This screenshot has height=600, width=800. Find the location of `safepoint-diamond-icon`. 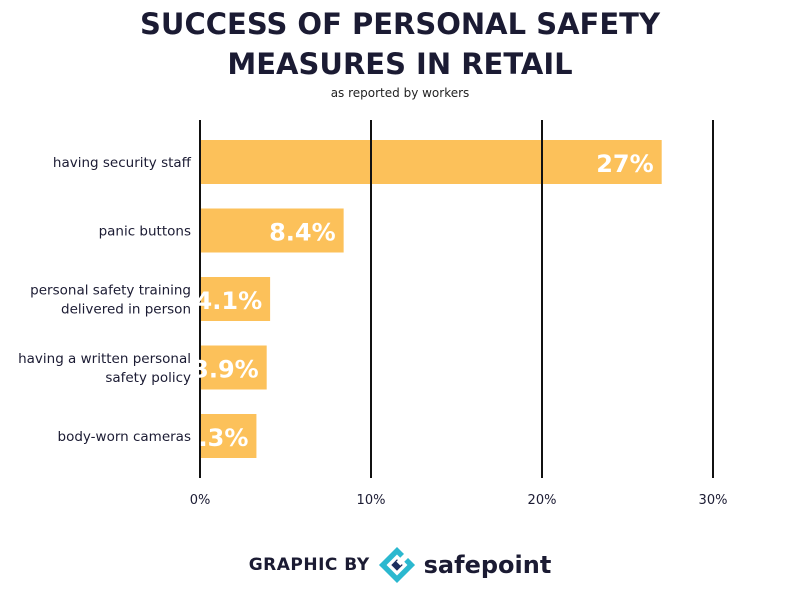

safepoint-diamond-icon is located at coordinates (396, 565).